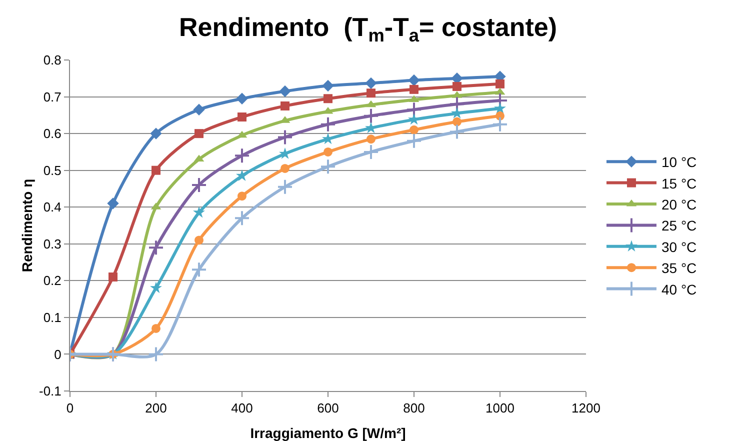  I want to click on y-tick-label: 0.2, so click(52, 280).